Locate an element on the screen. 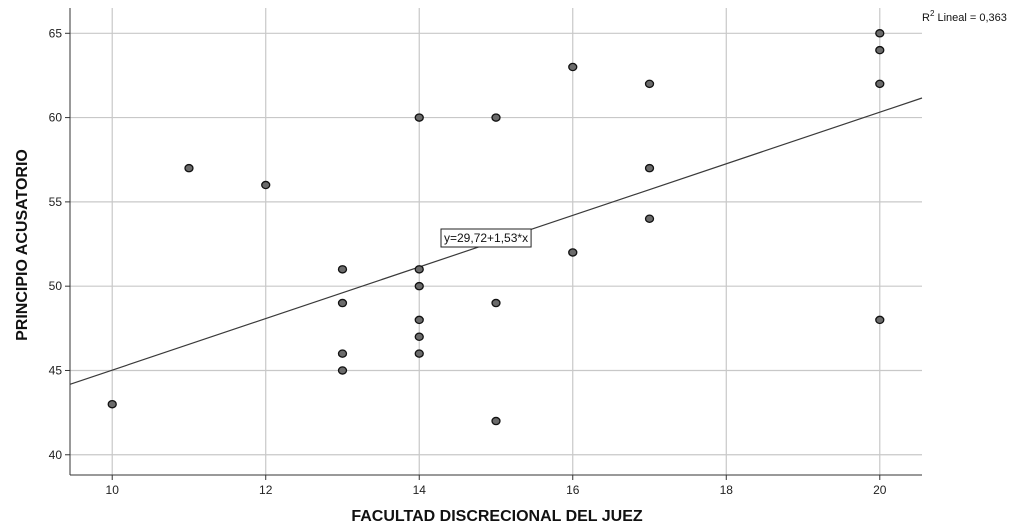  x-tick-label: 14 is located at coordinates (420, 490).